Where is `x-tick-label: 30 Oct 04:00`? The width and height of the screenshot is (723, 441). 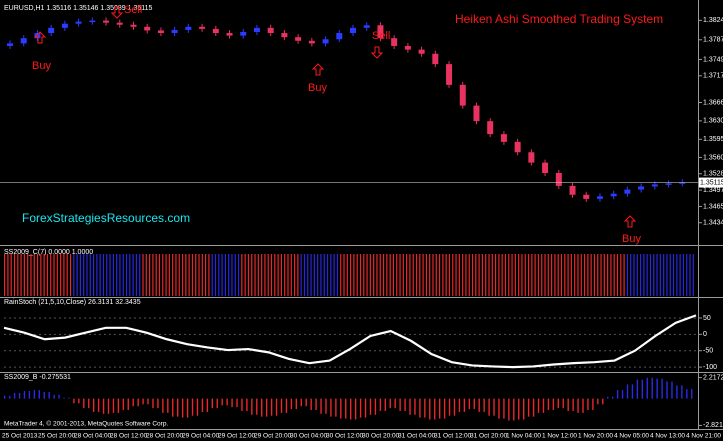 x-tick-label: 30 Oct 04:00 is located at coordinates (309, 436).